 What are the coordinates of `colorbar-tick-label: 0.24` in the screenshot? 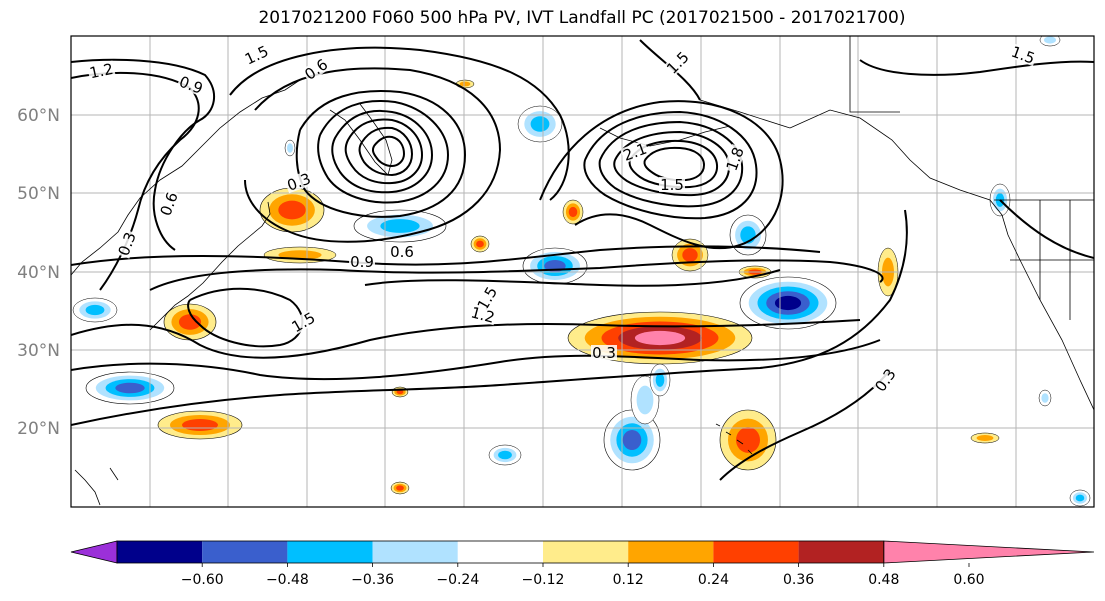 It's located at (713, 580).